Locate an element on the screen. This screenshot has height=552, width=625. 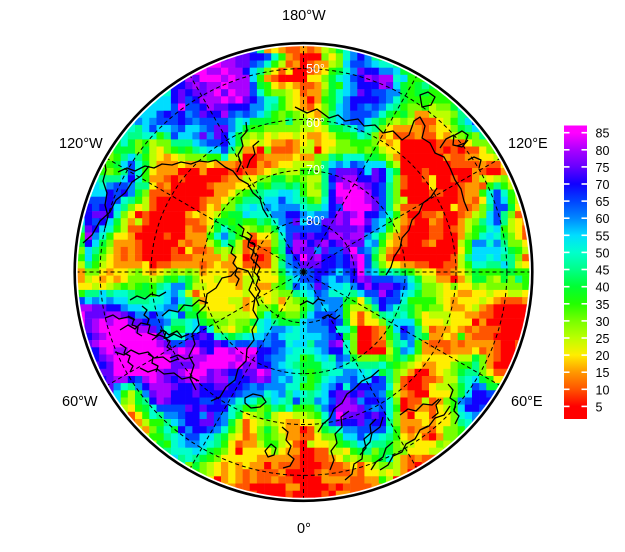
svg-text: 55 is located at coordinates (603, 236).